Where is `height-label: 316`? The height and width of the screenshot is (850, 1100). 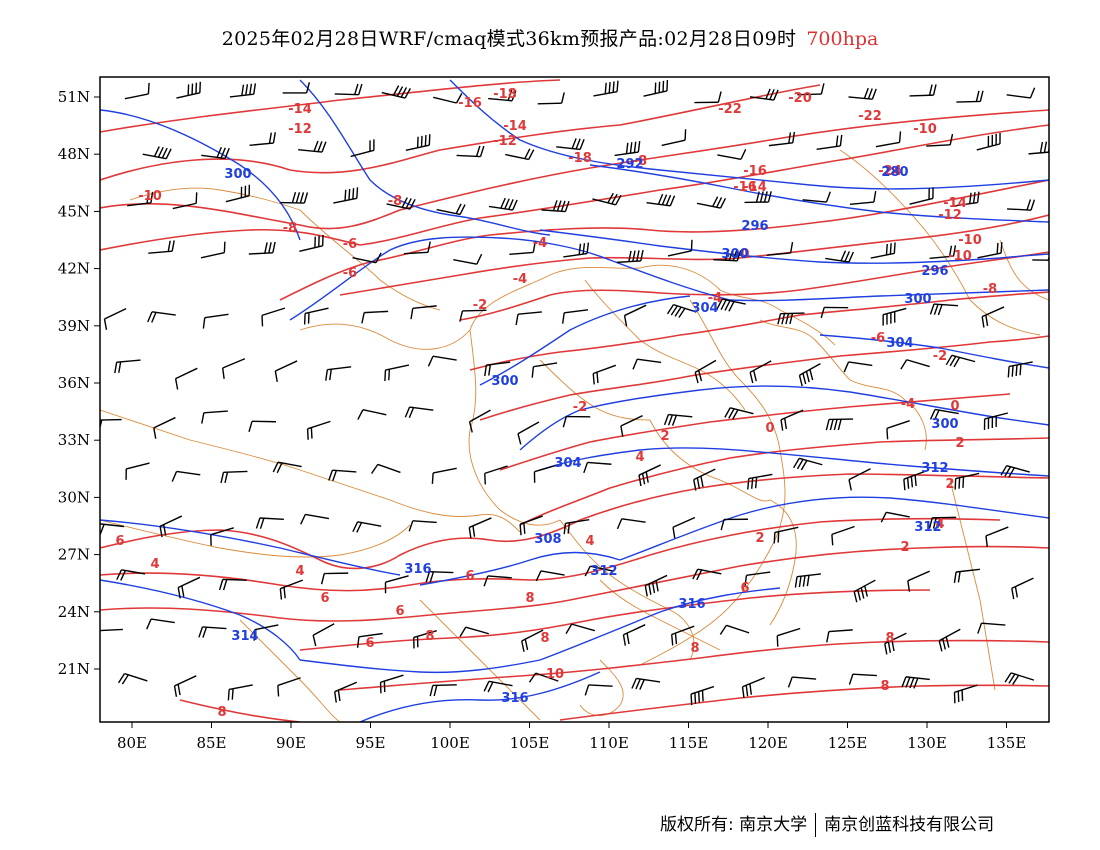
height-label: 316 is located at coordinates (514, 698).